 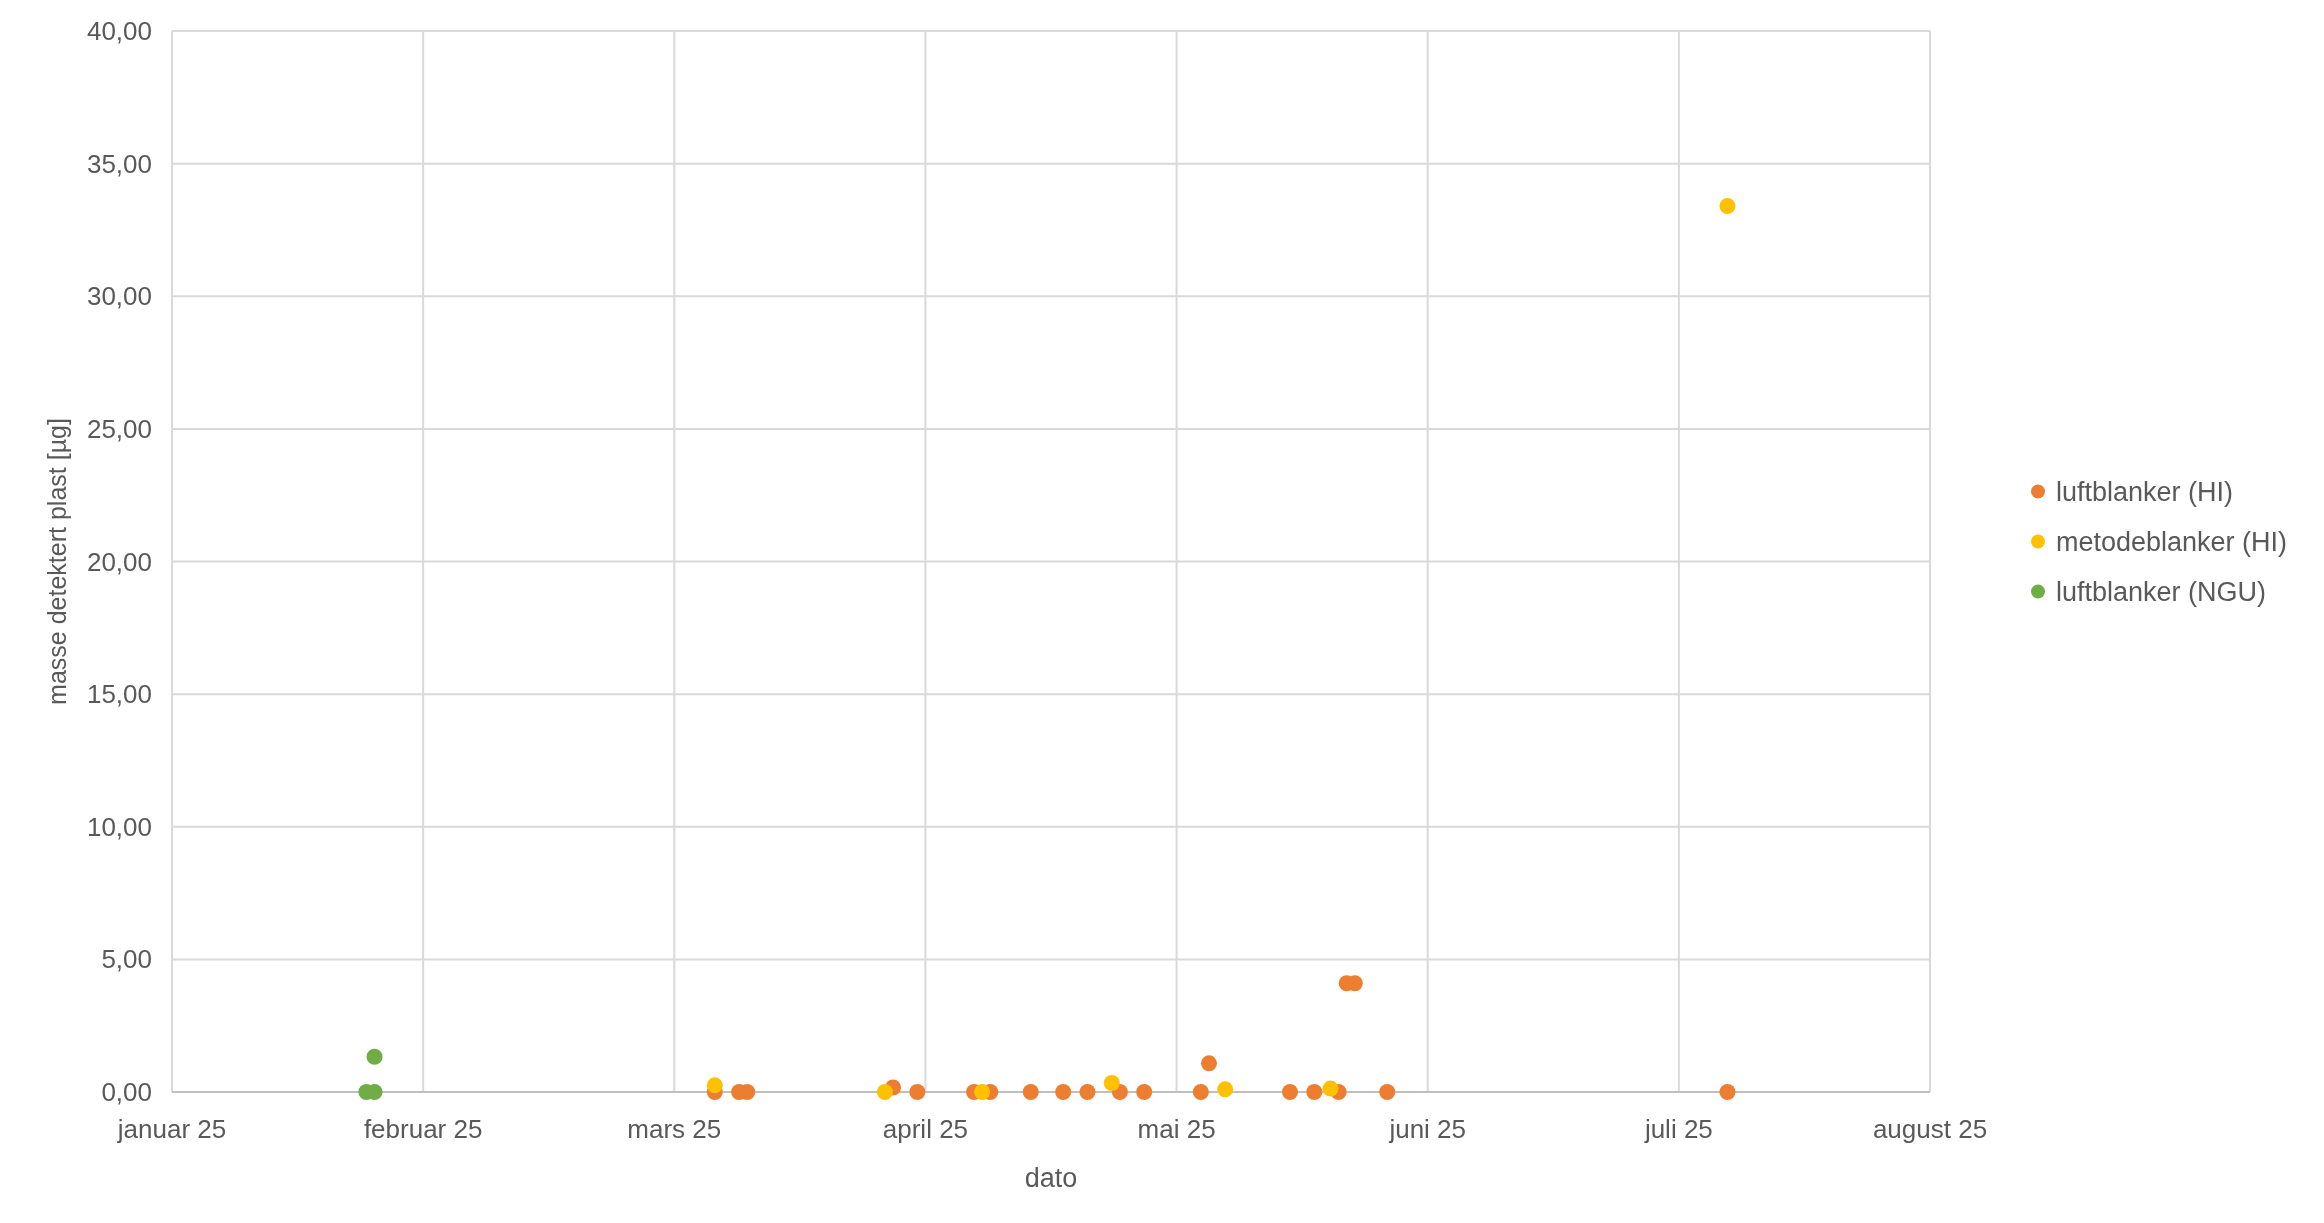 What do you see at coordinates (119, 826) in the screenshot?
I see `y-tick-label: 10,00` at bounding box center [119, 826].